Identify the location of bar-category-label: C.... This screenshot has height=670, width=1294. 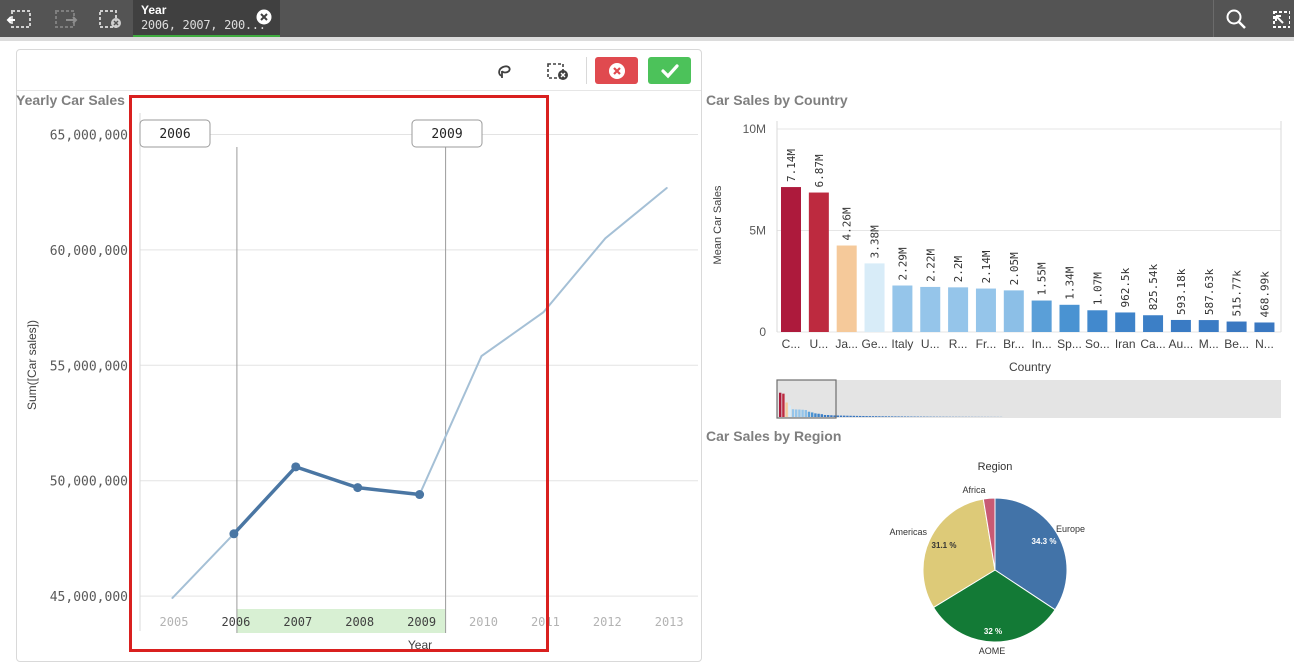
(791, 344).